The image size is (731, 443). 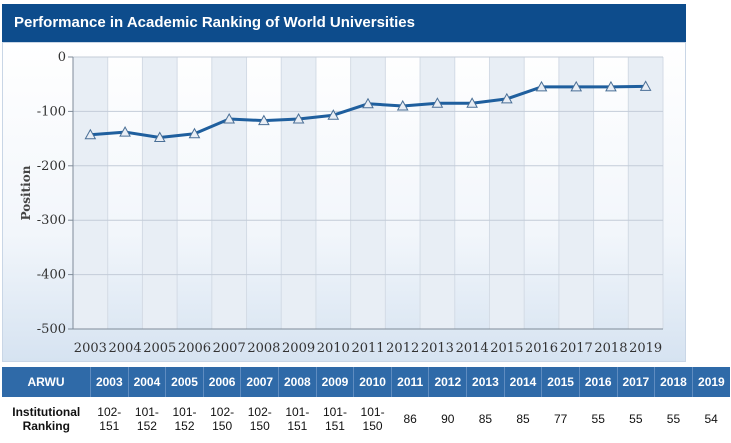 I want to click on x-tick-label: 2010, so click(x=333, y=348).